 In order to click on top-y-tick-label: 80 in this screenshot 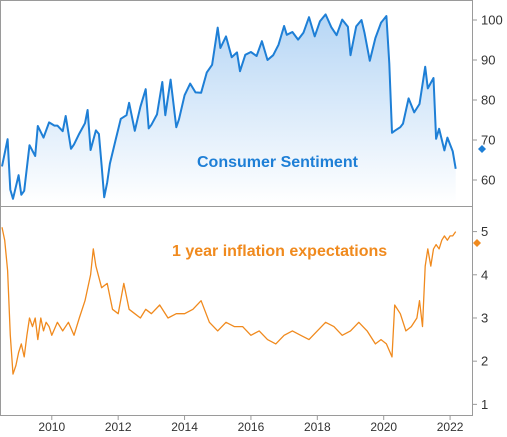, I will do `click(488, 100)`.